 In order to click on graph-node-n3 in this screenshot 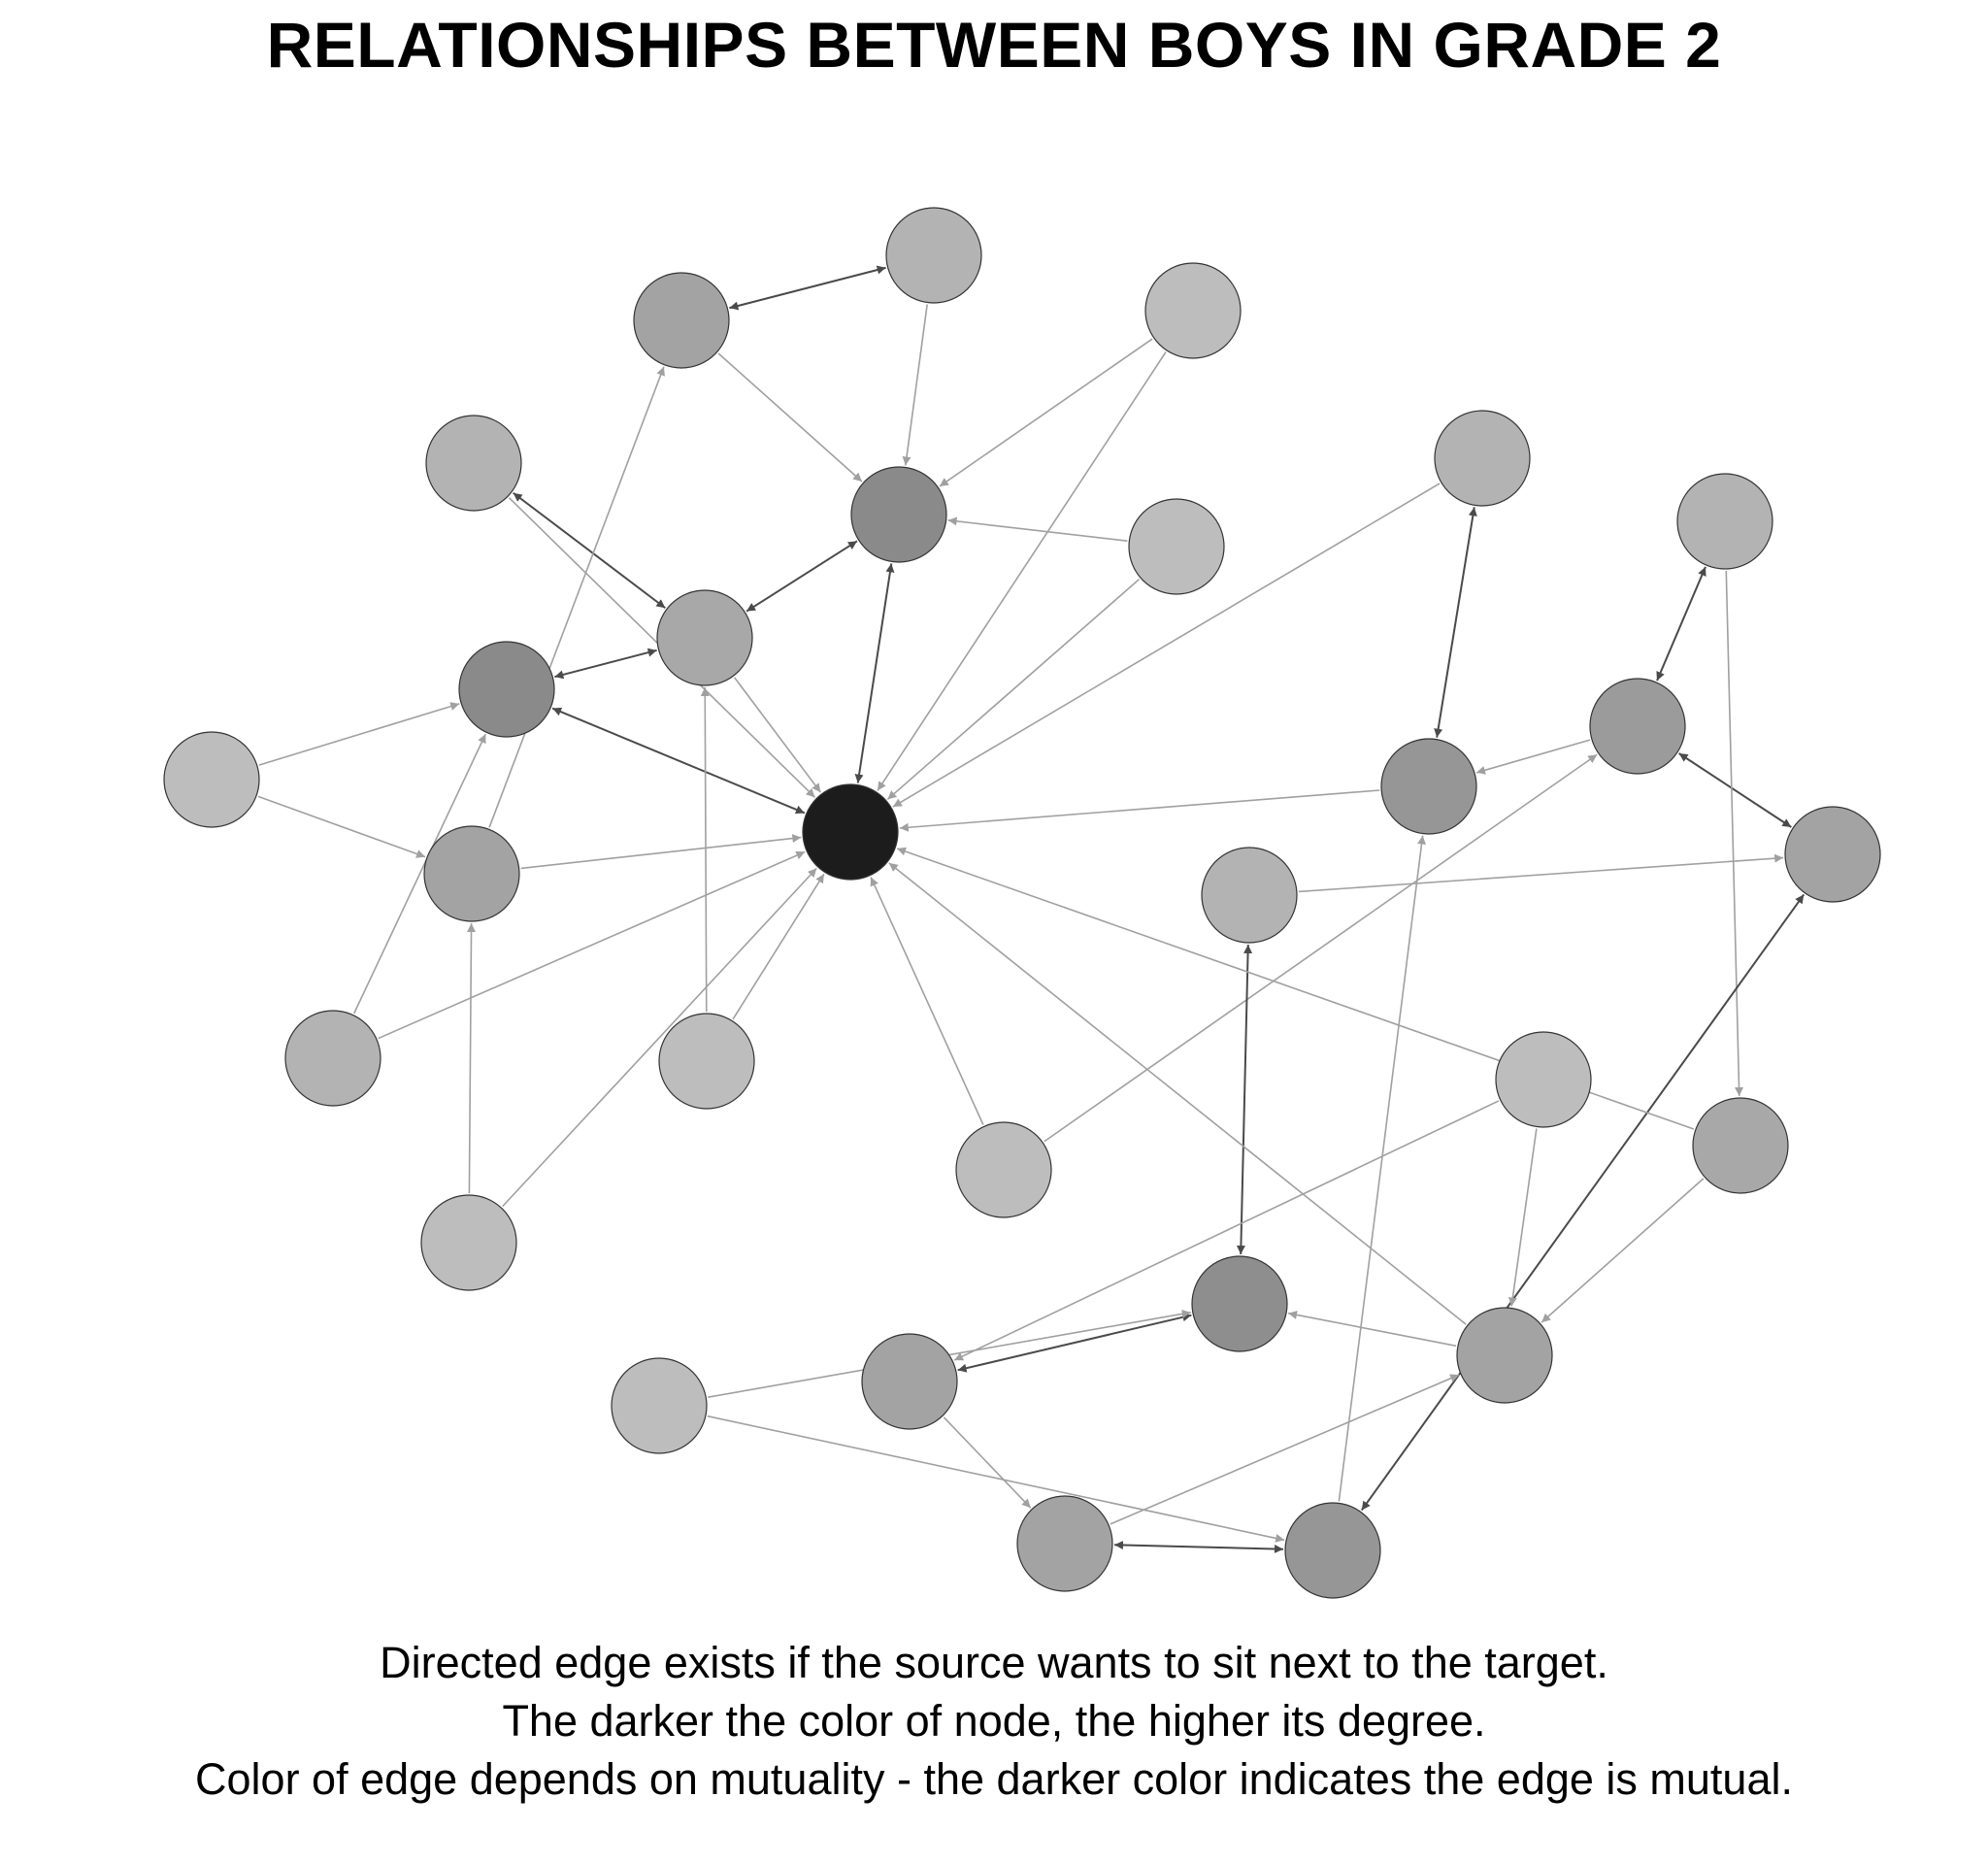, I will do `click(1193, 310)`.